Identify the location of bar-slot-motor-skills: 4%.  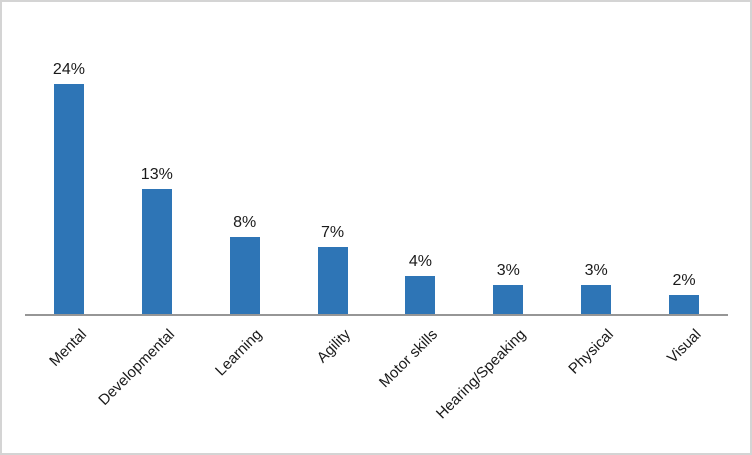
(421, 158).